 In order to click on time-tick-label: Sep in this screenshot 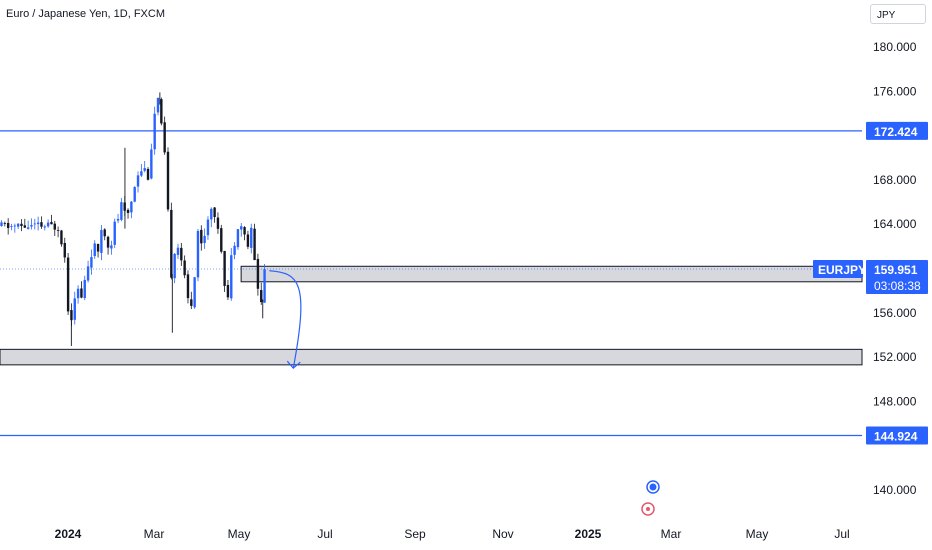, I will do `click(415, 534)`.